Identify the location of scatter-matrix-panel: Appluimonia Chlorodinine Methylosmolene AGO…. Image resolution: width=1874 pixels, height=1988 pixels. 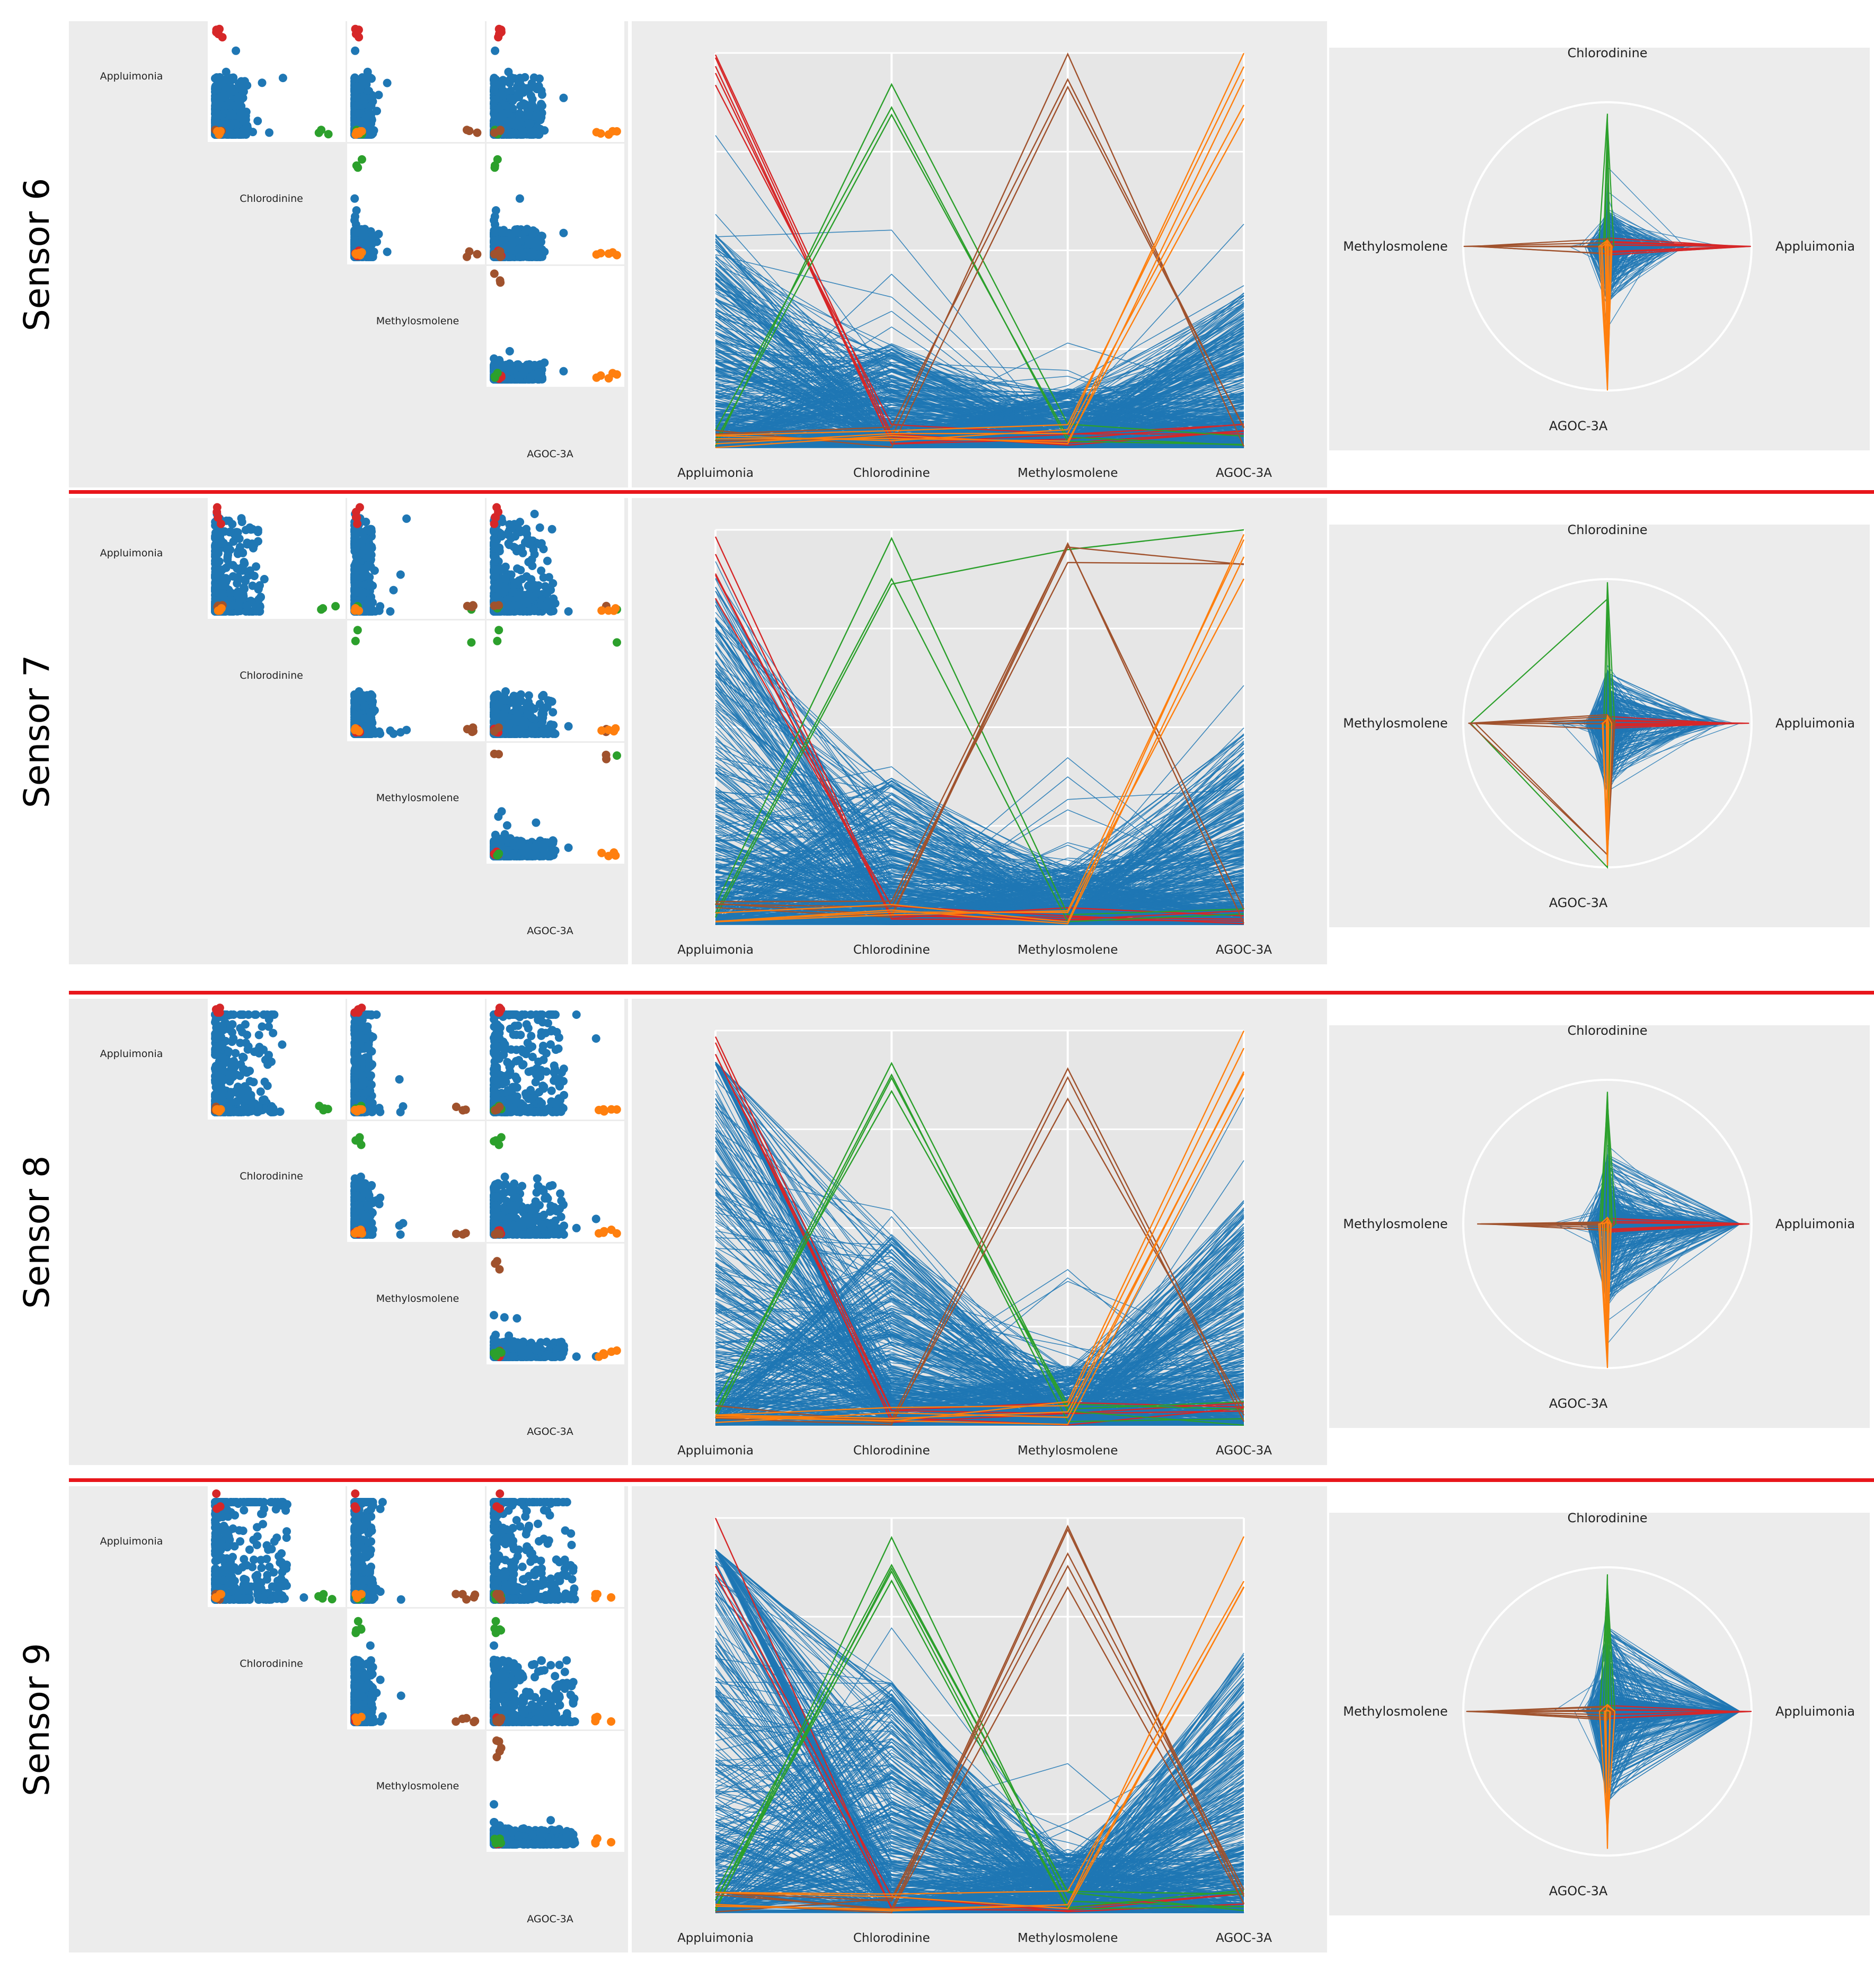
(348, 731).